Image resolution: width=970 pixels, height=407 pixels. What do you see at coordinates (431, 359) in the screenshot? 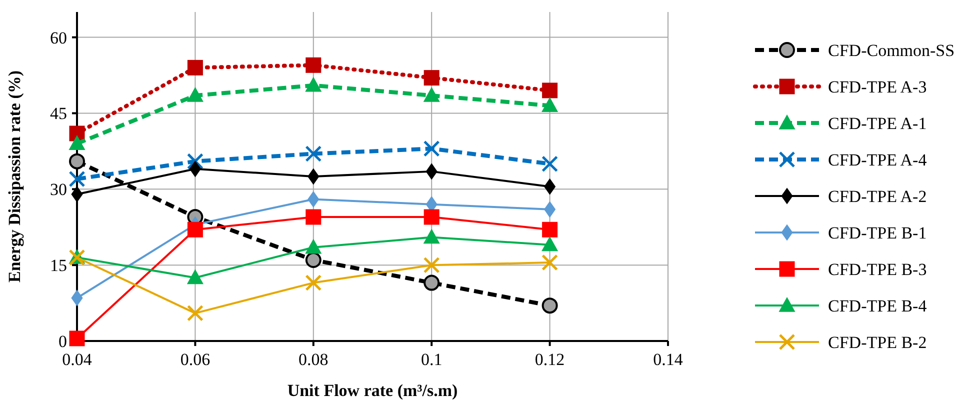
I see `x-tick-label: 0.1` at bounding box center [431, 359].